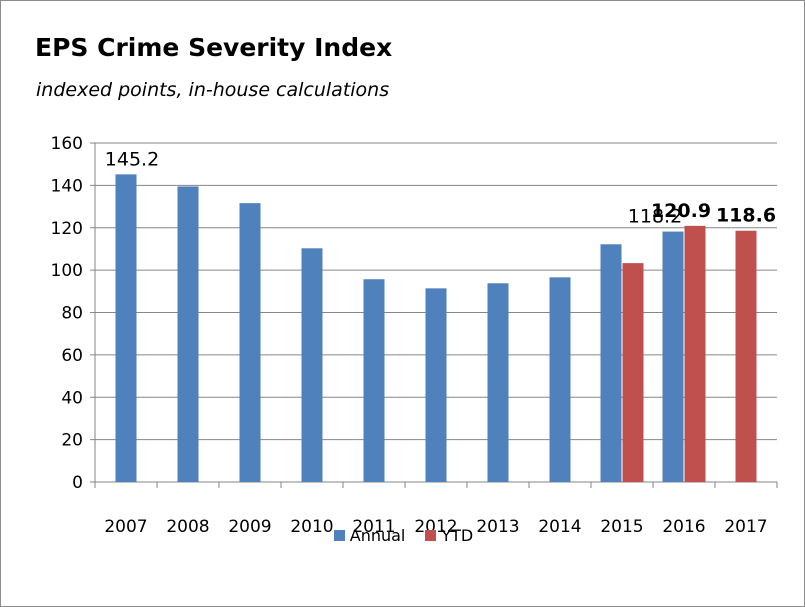 The height and width of the screenshot is (607, 805). I want to click on legend-item-ytd: YTD, so click(449, 535).